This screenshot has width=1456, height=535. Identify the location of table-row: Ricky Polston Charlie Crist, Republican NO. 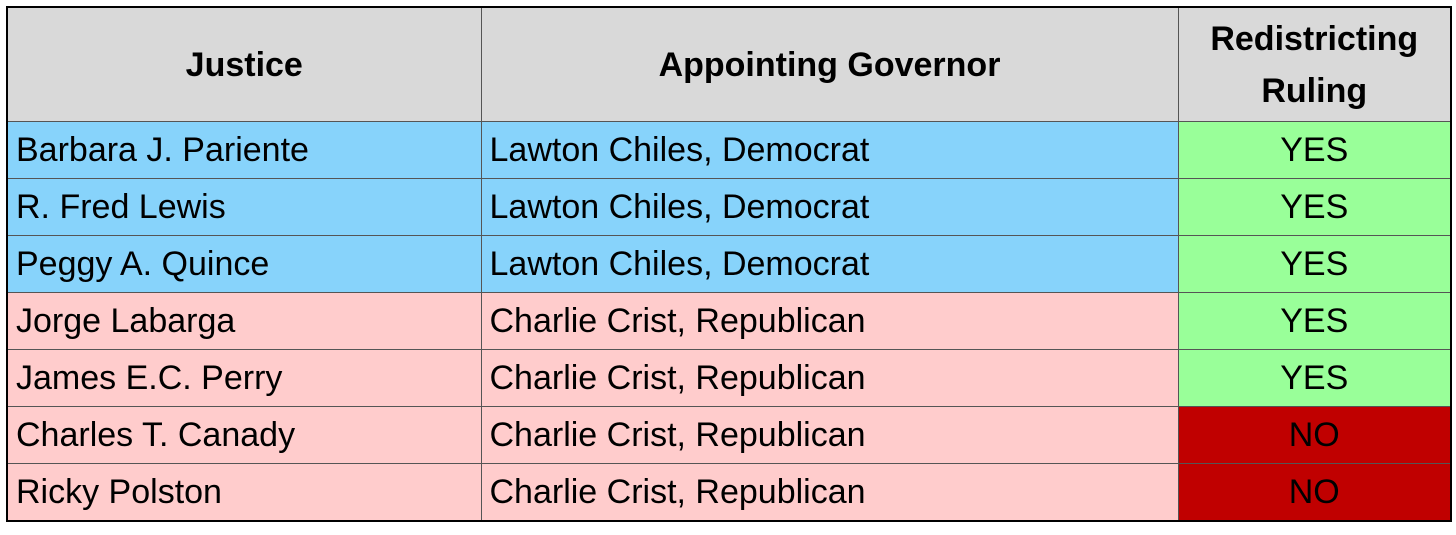
(729, 492).